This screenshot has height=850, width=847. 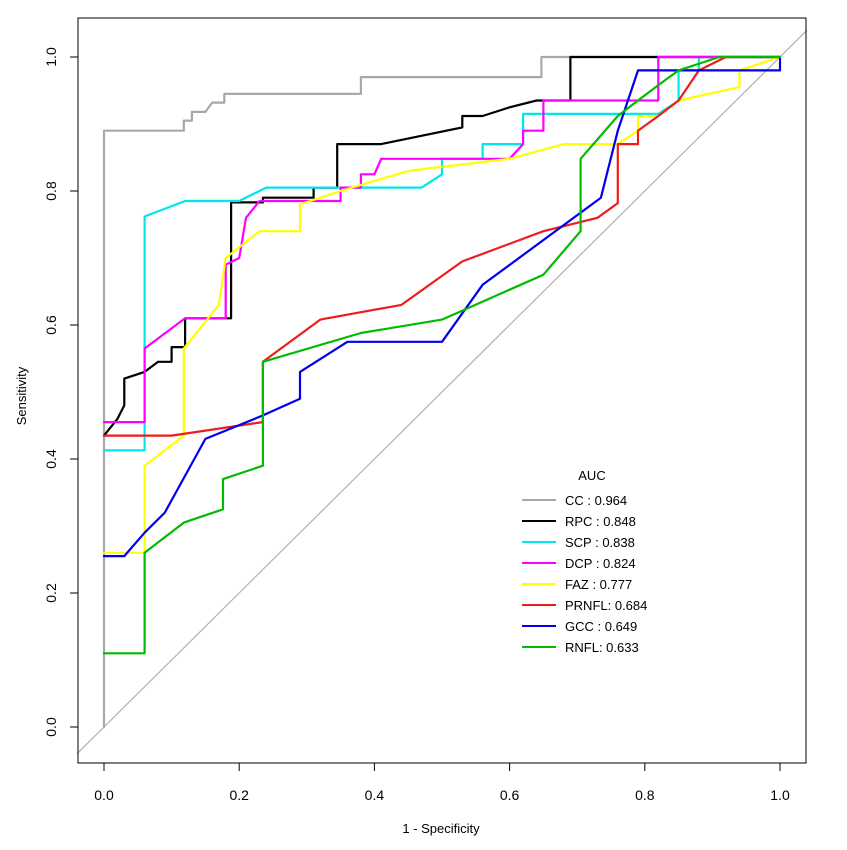 I want to click on y-tick-label: 0.6, so click(x=51, y=325).